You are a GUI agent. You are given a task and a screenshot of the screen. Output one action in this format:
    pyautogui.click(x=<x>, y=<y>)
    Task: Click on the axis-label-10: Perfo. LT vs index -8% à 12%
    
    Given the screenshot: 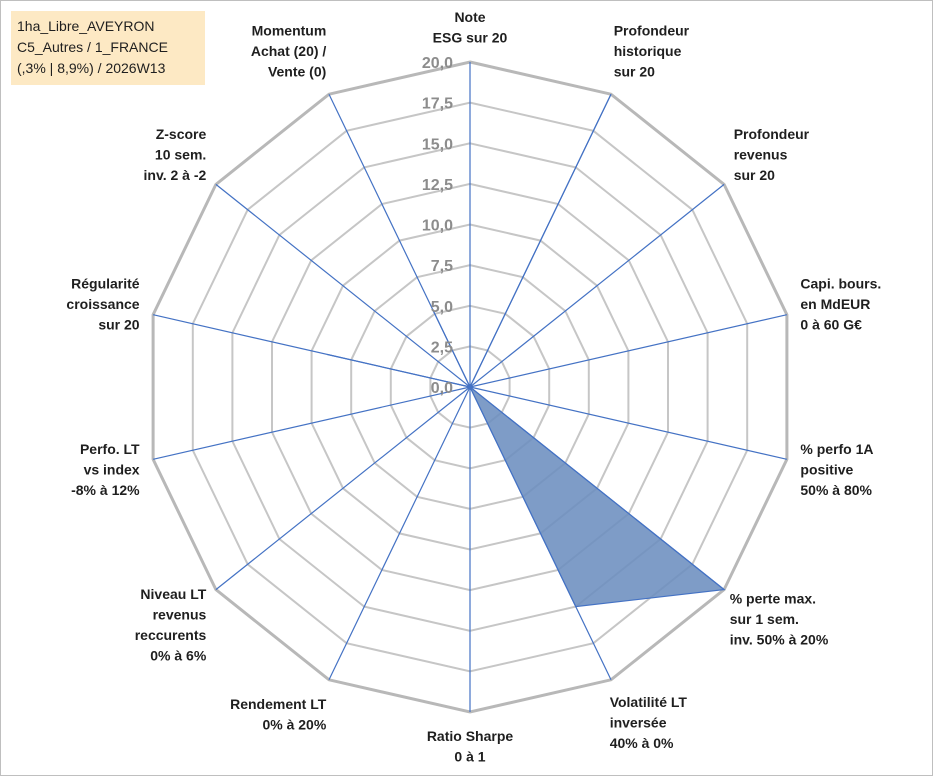 What is the action you would take?
    pyautogui.click(x=105, y=469)
    